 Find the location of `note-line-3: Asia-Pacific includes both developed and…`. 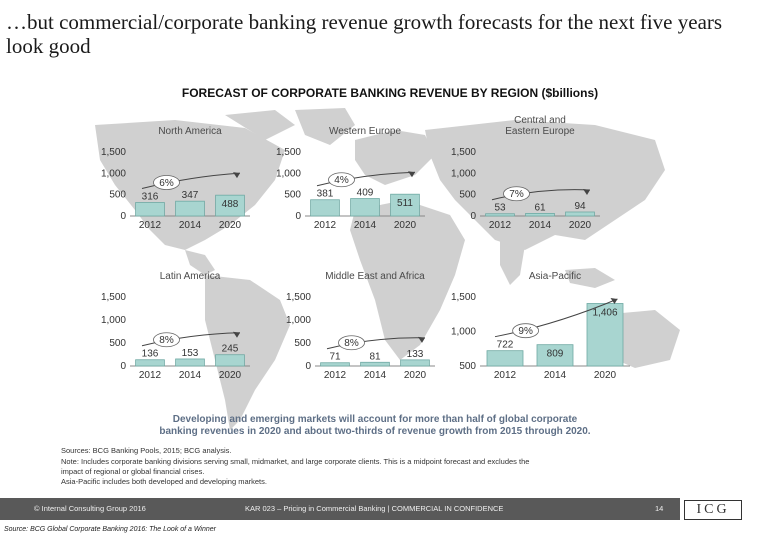

note-line-3: Asia-Pacific includes both developed and… is located at coordinates (164, 481).